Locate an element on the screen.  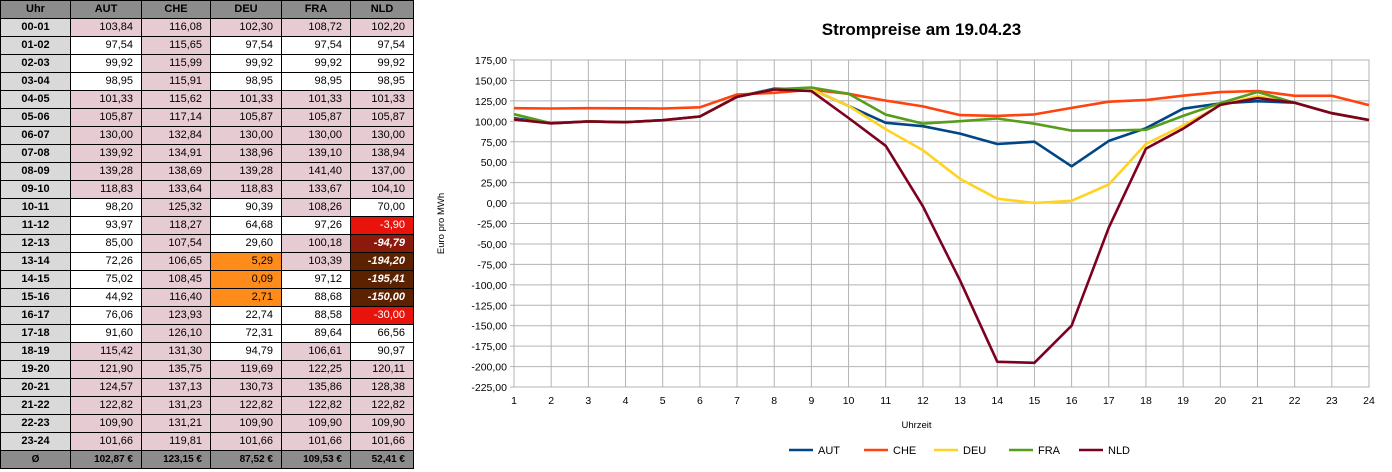
average-cell: 123,15 € is located at coordinates (176, 459).